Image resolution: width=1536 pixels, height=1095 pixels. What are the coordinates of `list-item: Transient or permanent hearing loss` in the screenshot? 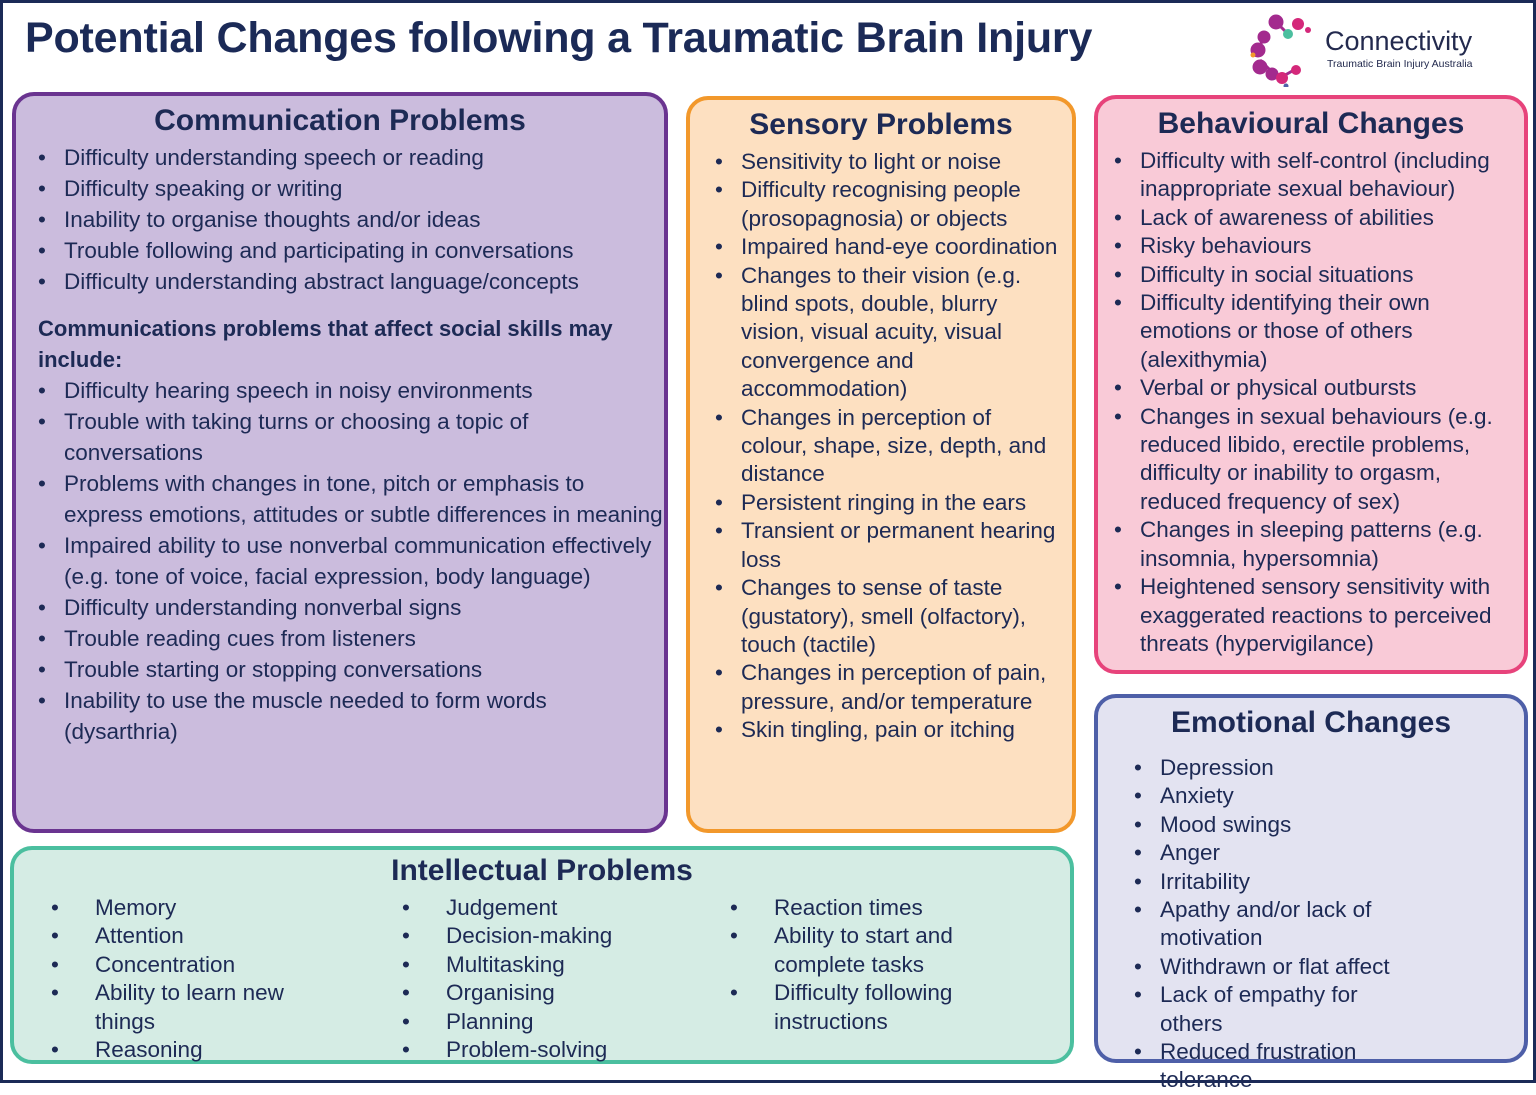 It's located at (888, 545).